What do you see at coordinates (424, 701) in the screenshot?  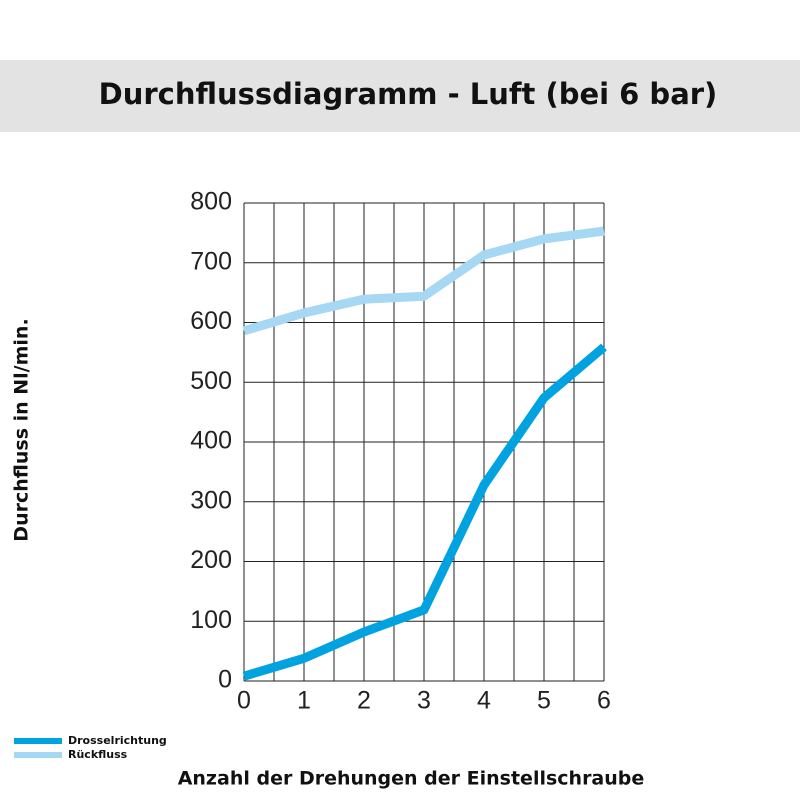 I see `x-tick-label: 3` at bounding box center [424, 701].